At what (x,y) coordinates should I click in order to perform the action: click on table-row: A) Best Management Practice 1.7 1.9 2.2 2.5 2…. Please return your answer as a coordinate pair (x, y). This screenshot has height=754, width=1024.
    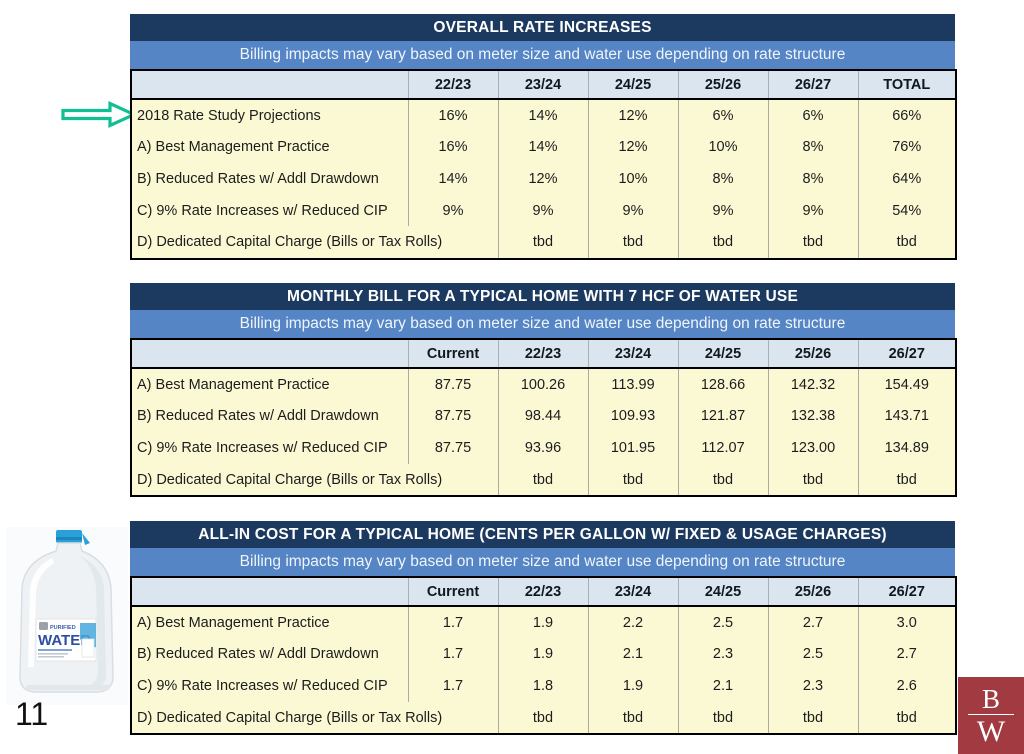
    Looking at the image, I should click on (543, 622).